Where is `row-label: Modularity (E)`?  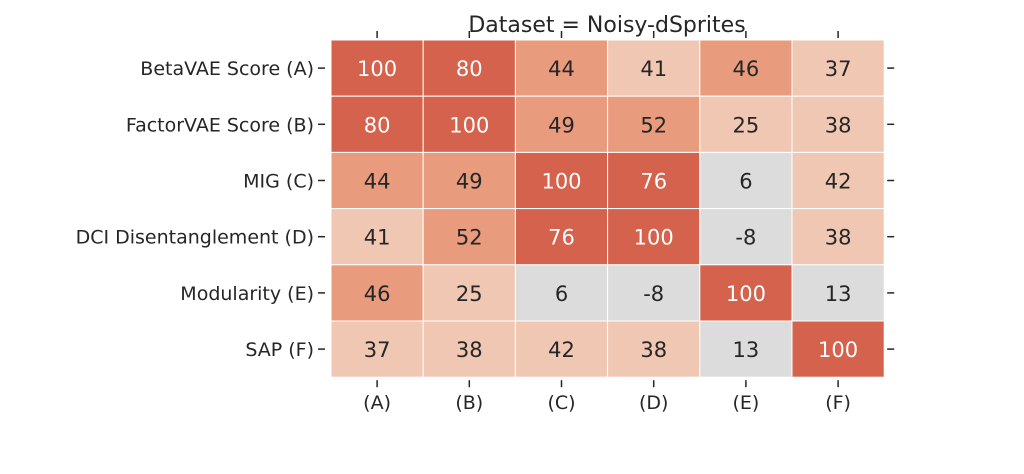 row-label: Modularity (E) is located at coordinates (247, 294).